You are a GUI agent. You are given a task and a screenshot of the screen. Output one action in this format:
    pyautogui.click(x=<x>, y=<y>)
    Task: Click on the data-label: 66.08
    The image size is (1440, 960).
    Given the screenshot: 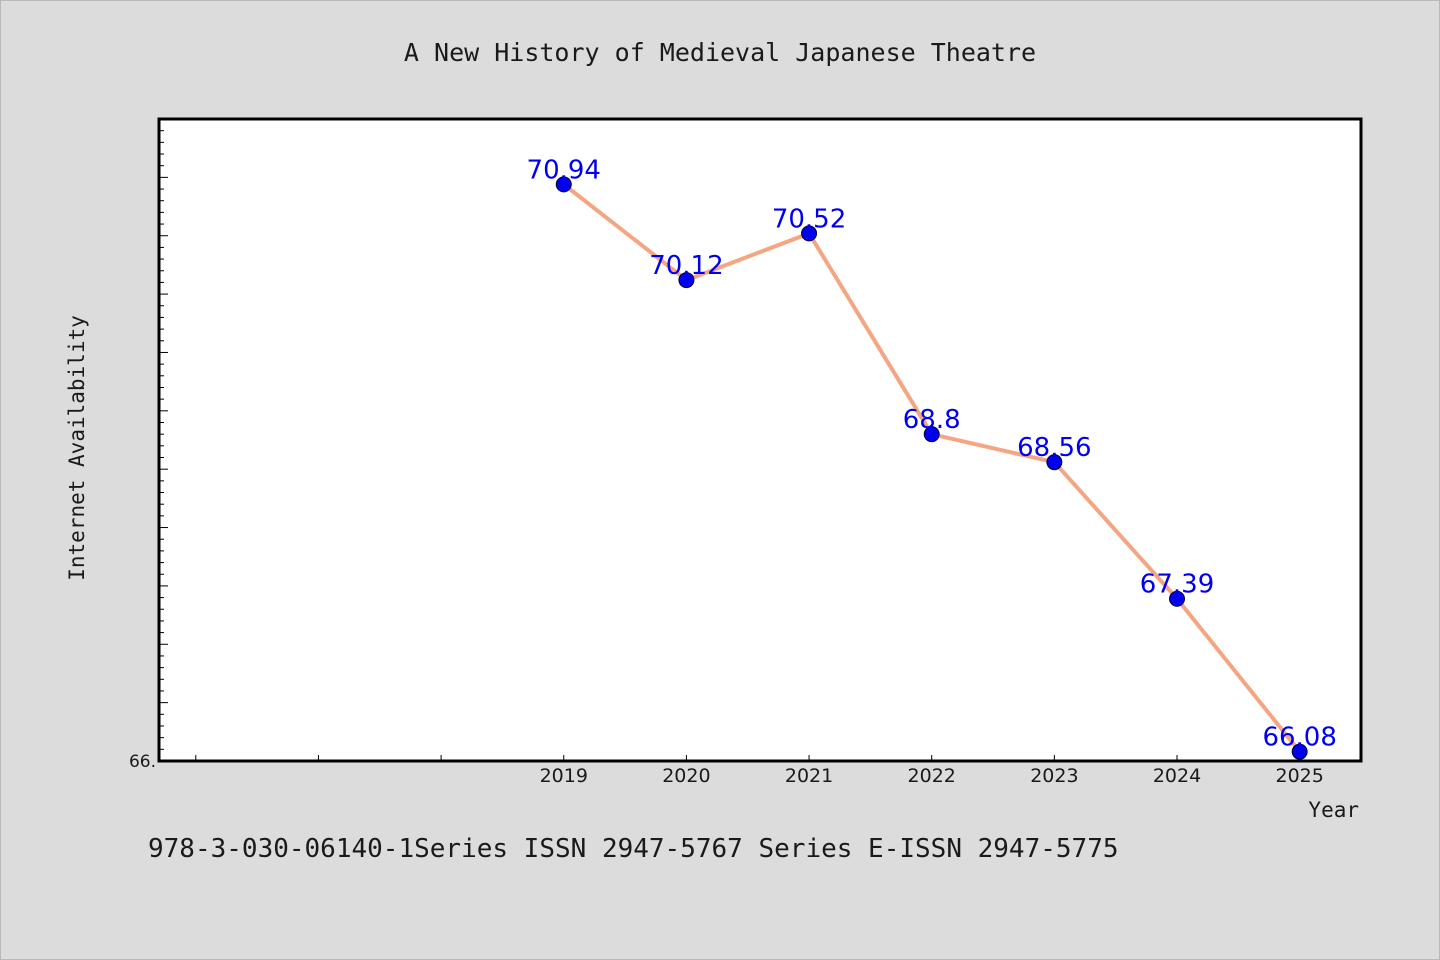 What is the action you would take?
    pyautogui.click(x=1299, y=738)
    